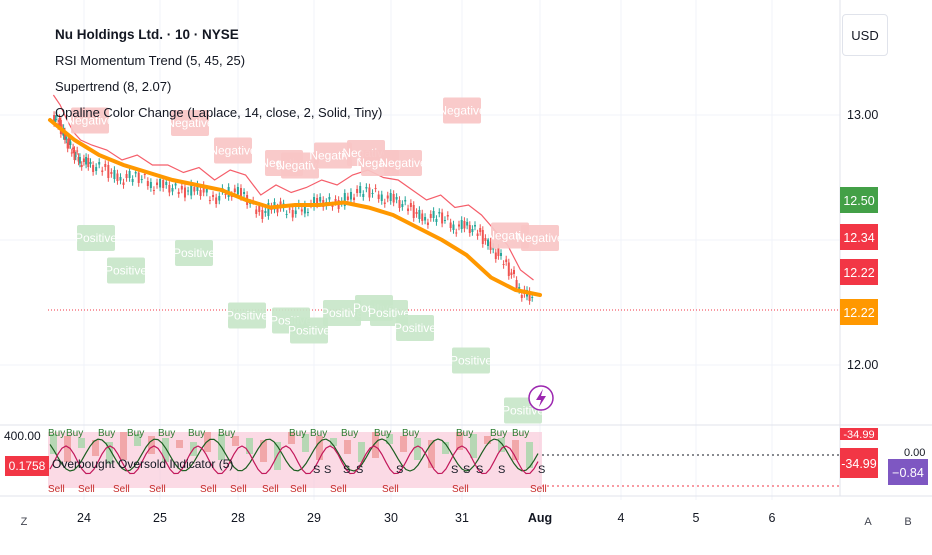 The width and height of the screenshot is (932, 555). Describe the element at coordinates (862, 115) in the screenshot. I see `price-tick-label: 13.00` at that location.